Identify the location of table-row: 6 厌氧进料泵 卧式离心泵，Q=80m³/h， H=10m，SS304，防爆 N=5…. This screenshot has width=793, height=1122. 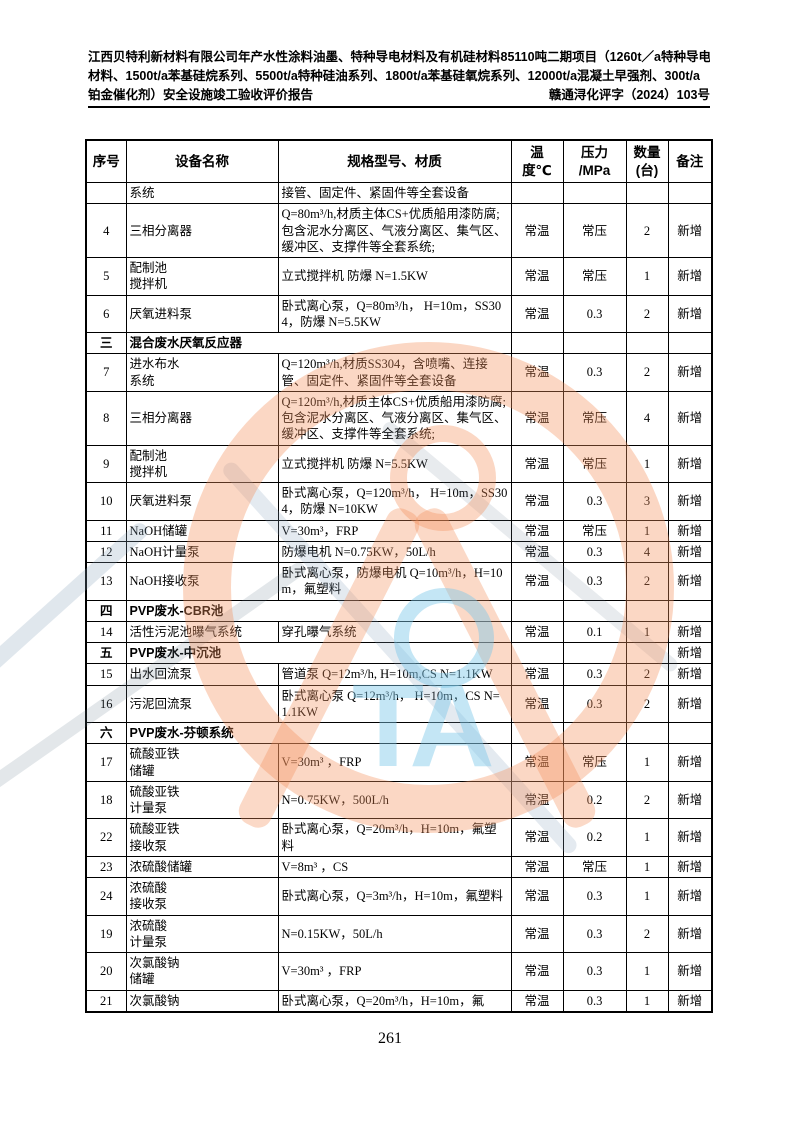
(399, 314).